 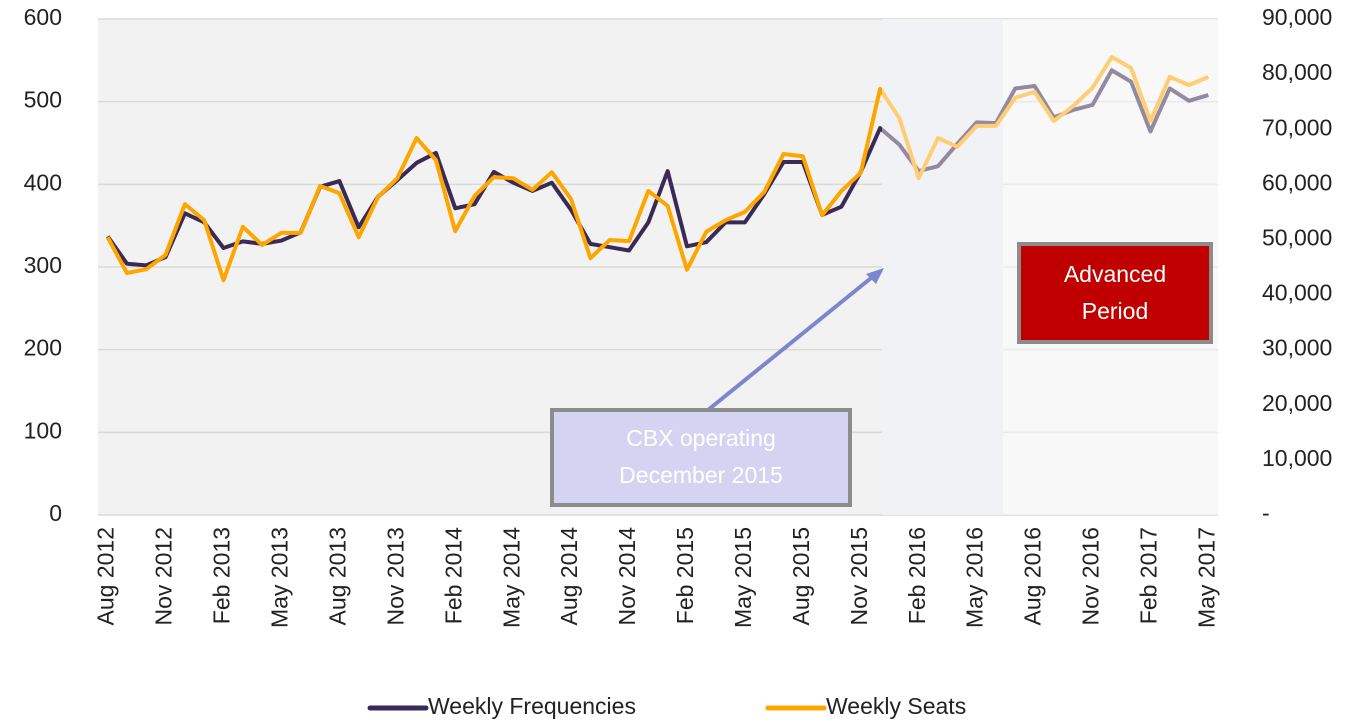 I want to click on y2-tick-label: 40,000, so click(x=1297, y=293).